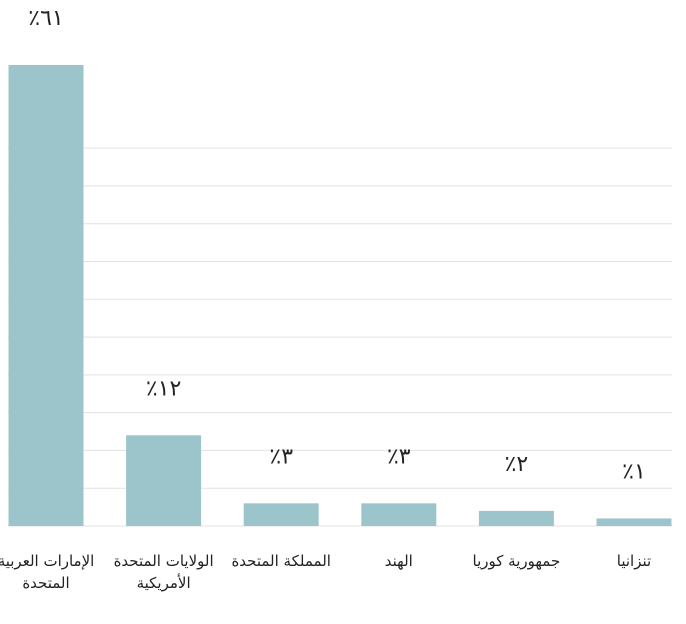  What do you see at coordinates (634, 561) in the screenshot?
I see `x-tick-label: تنزانيا` at bounding box center [634, 561].